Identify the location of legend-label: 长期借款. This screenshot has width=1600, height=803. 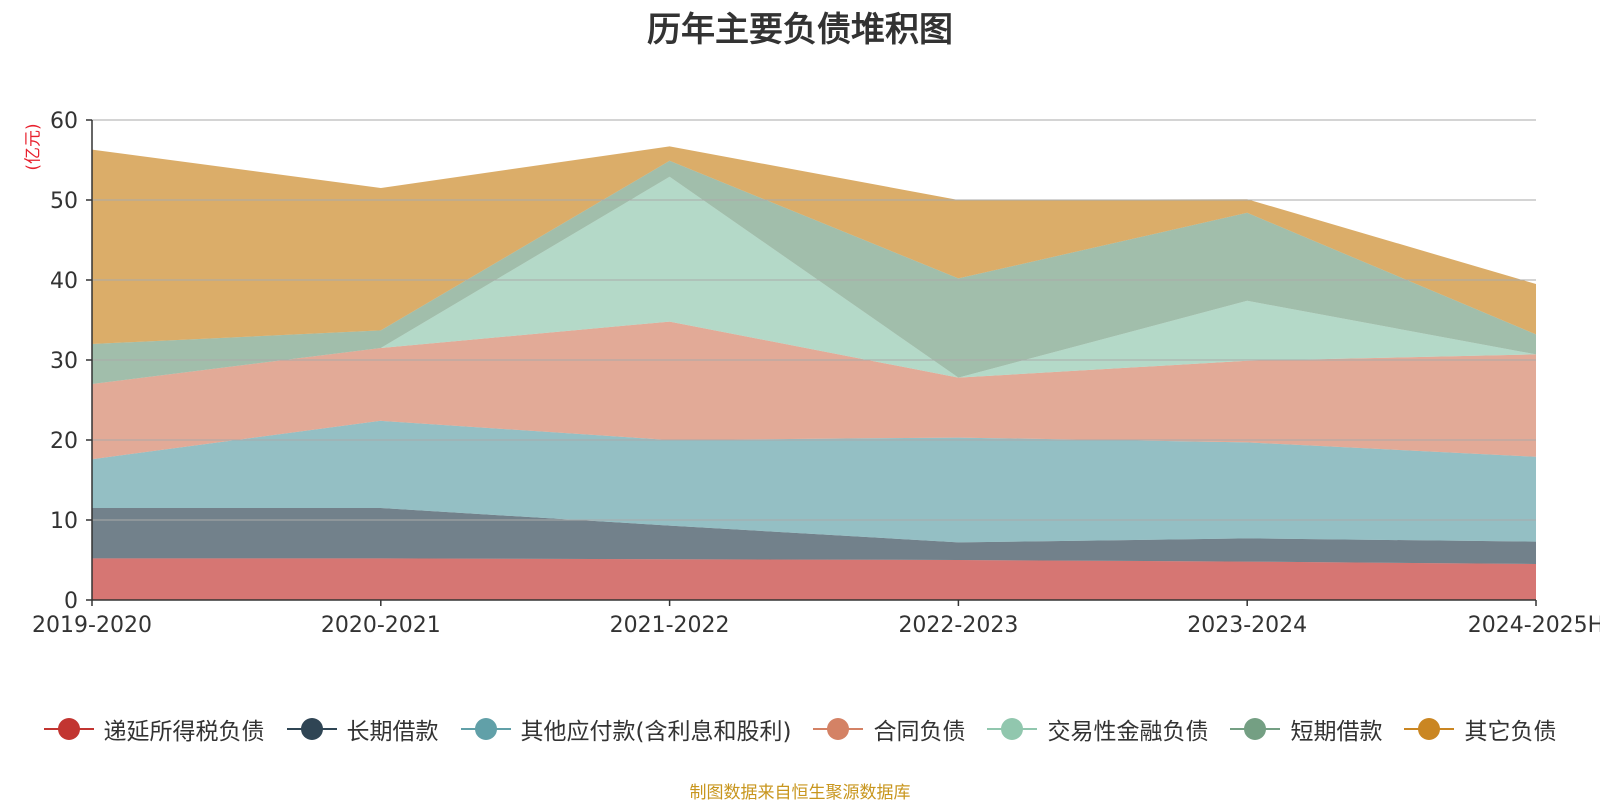
(392, 732).